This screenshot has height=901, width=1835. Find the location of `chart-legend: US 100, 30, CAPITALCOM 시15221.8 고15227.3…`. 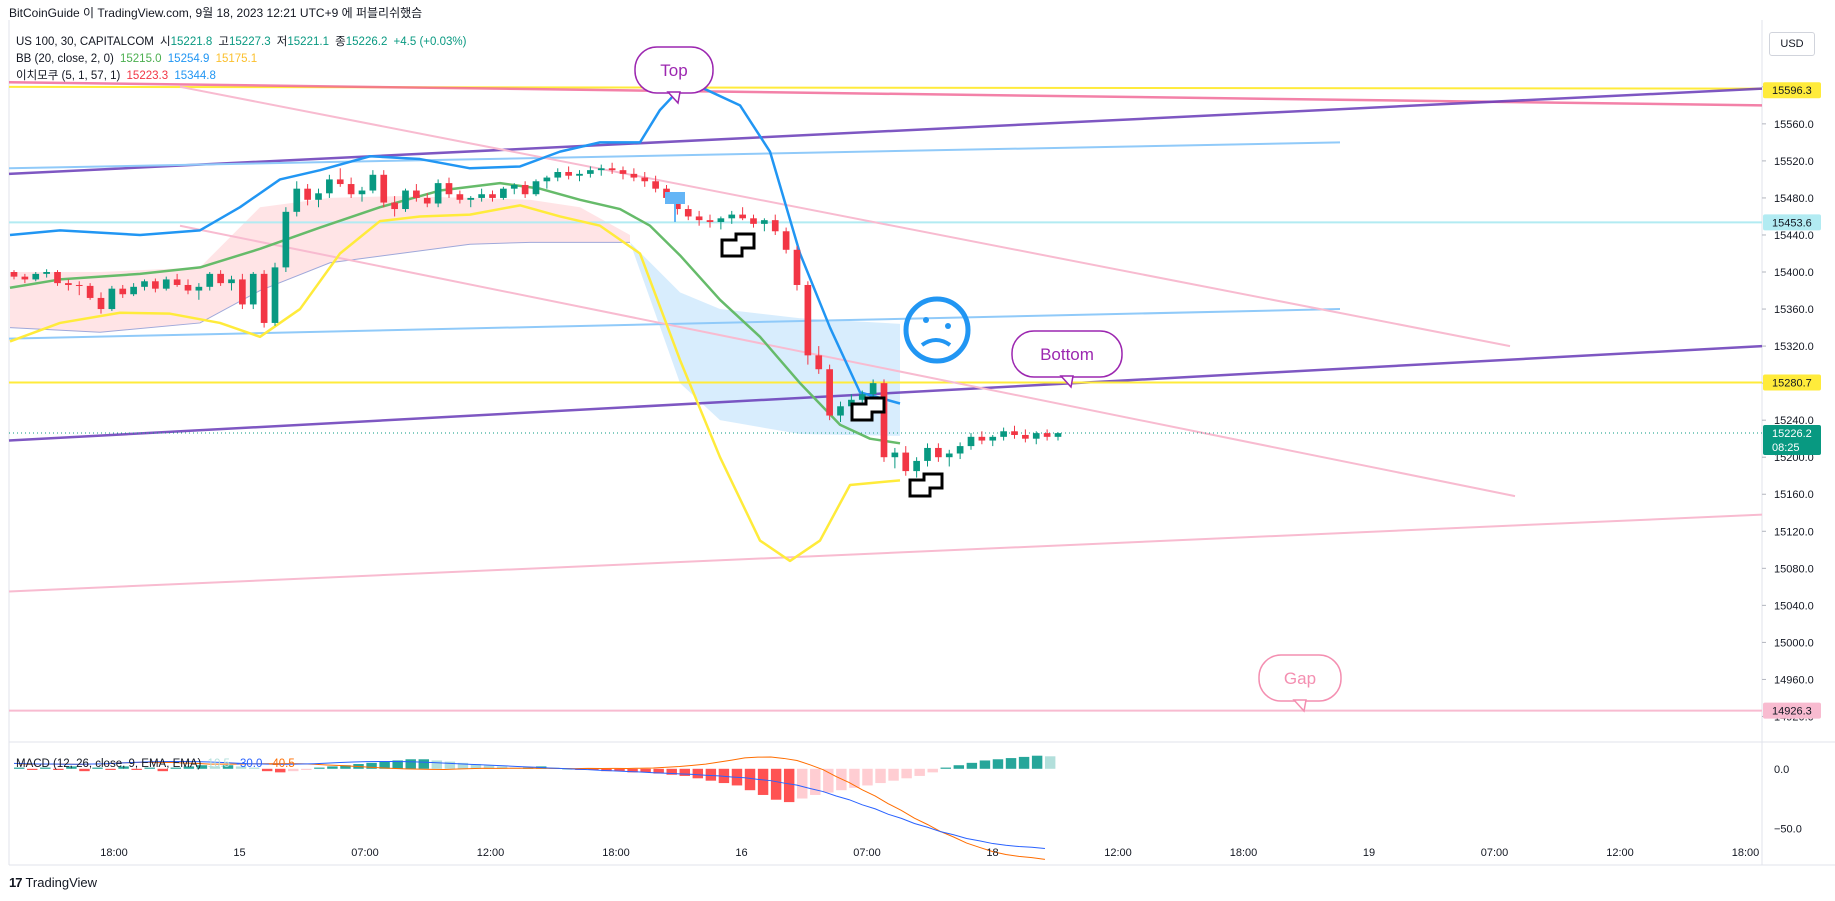

chart-legend: US 100, 30, CAPITALCOM 시15221.8 고15227.3… is located at coordinates (241, 59).